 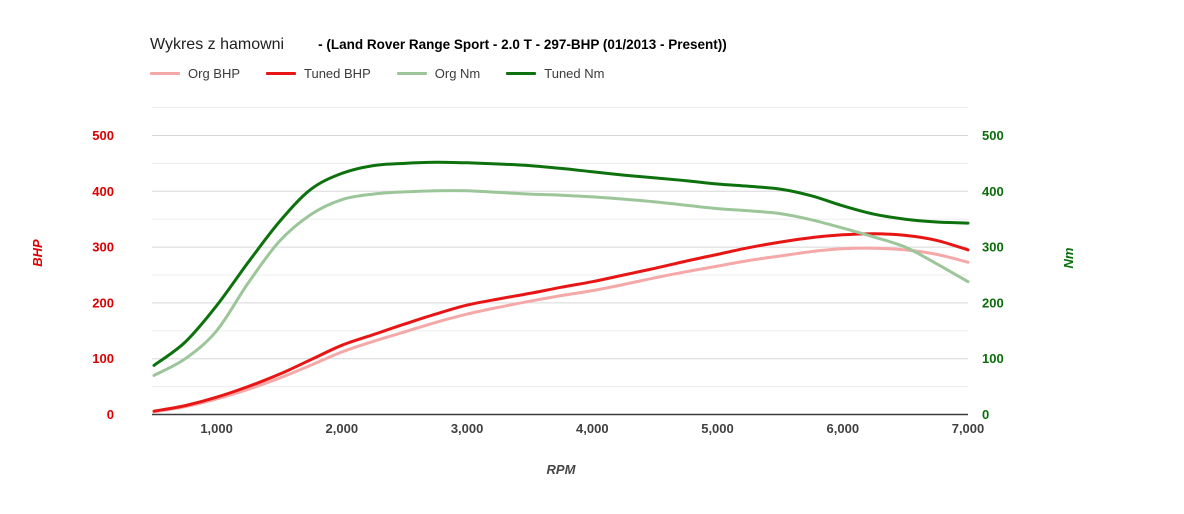 I want to click on svg-text: 4,000, so click(x=592, y=428).